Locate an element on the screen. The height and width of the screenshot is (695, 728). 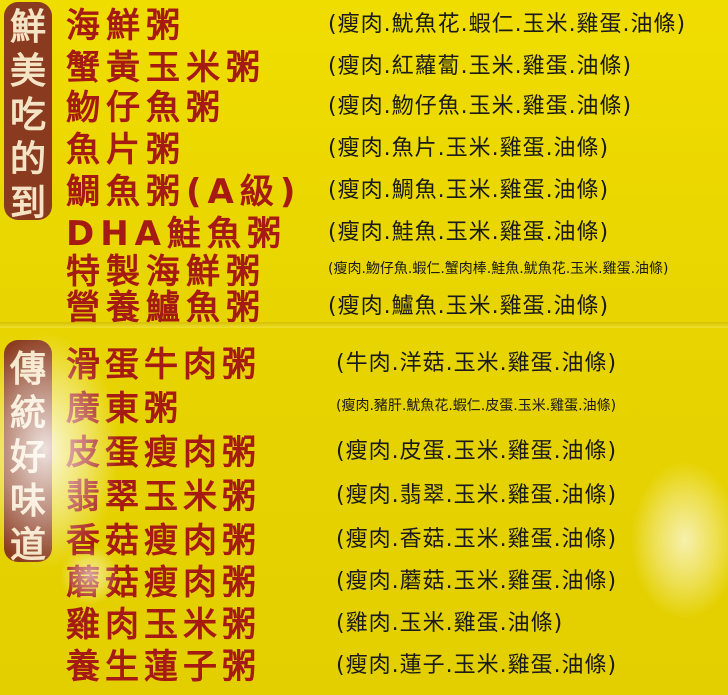
menu-item: 營養鱸魚粥 (瘦肉.鱸魚.玉米.雞蛋.油條) is located at coordinates (397, 306).